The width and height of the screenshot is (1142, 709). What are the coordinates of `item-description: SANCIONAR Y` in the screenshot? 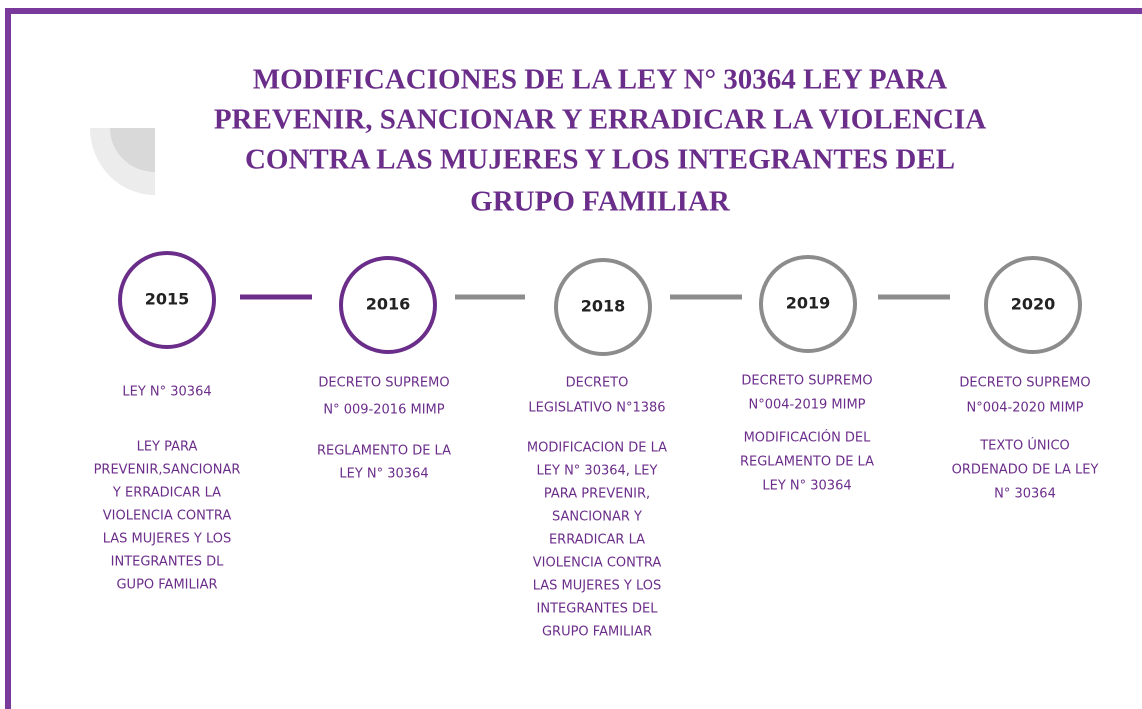 It's located at (597, 517).